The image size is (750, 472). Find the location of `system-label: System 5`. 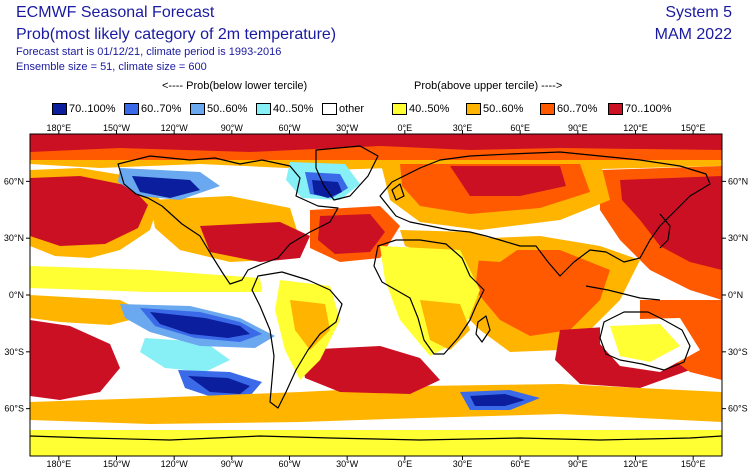

system-label: System 5 is located at coordinates (698, 12).